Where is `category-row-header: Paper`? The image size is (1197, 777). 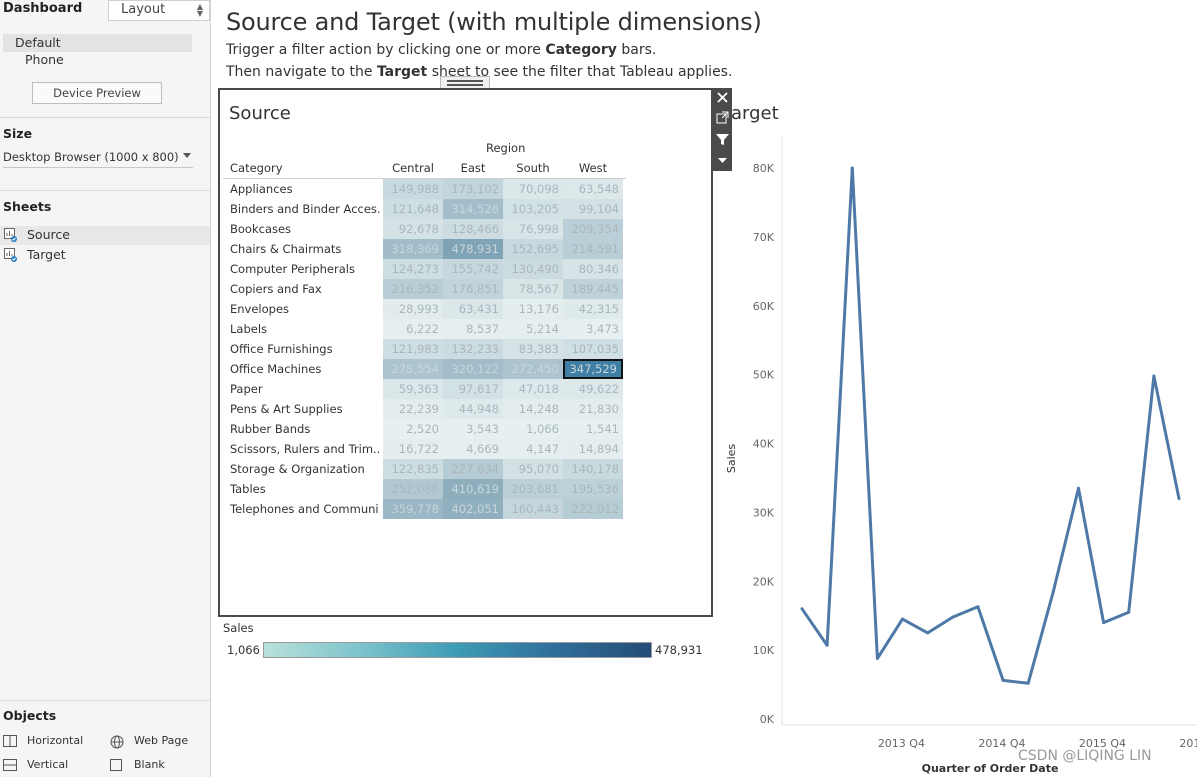 category-row-header: Paper is located at coordinates (246, 389).